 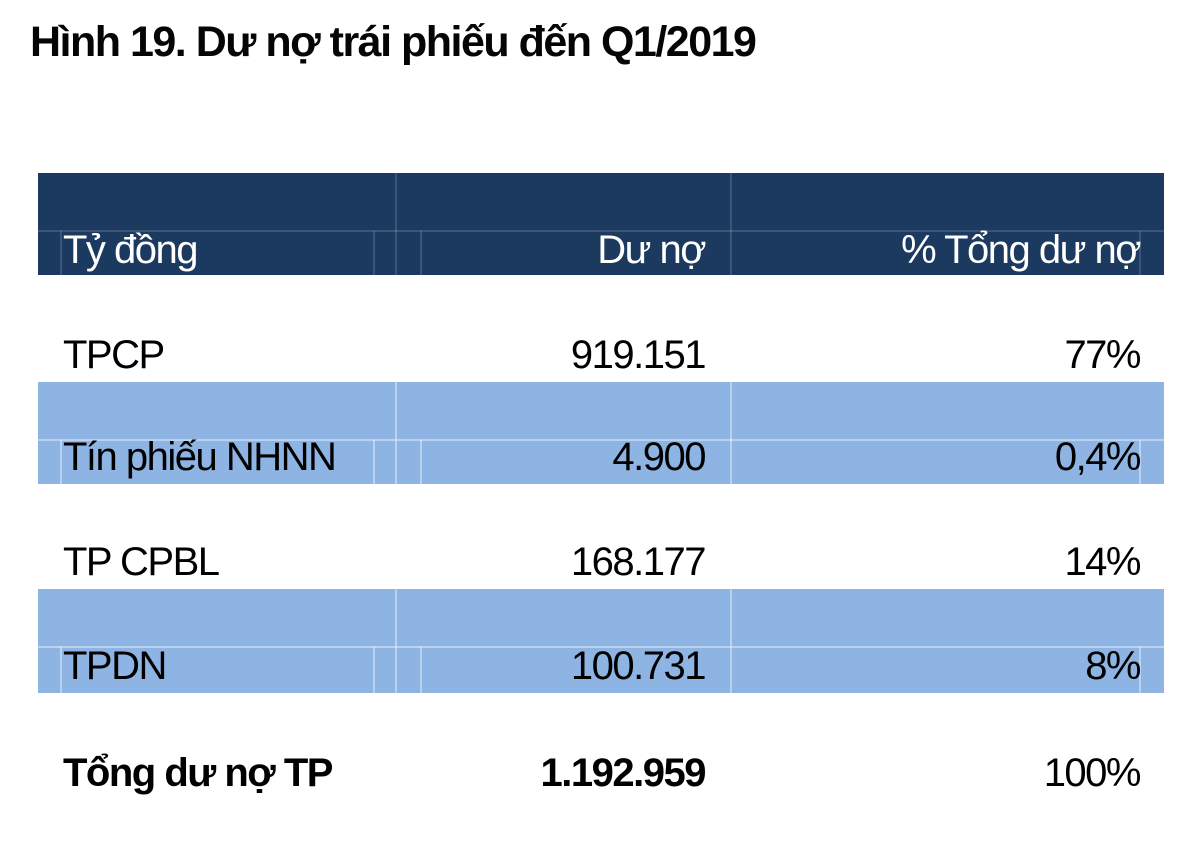 What do you see at coordinates (601, 746) in the screenshot?
I see `table-total-row: Tổng dư nợ TP 1.192.959 100%` at bounding box center [601, 746].